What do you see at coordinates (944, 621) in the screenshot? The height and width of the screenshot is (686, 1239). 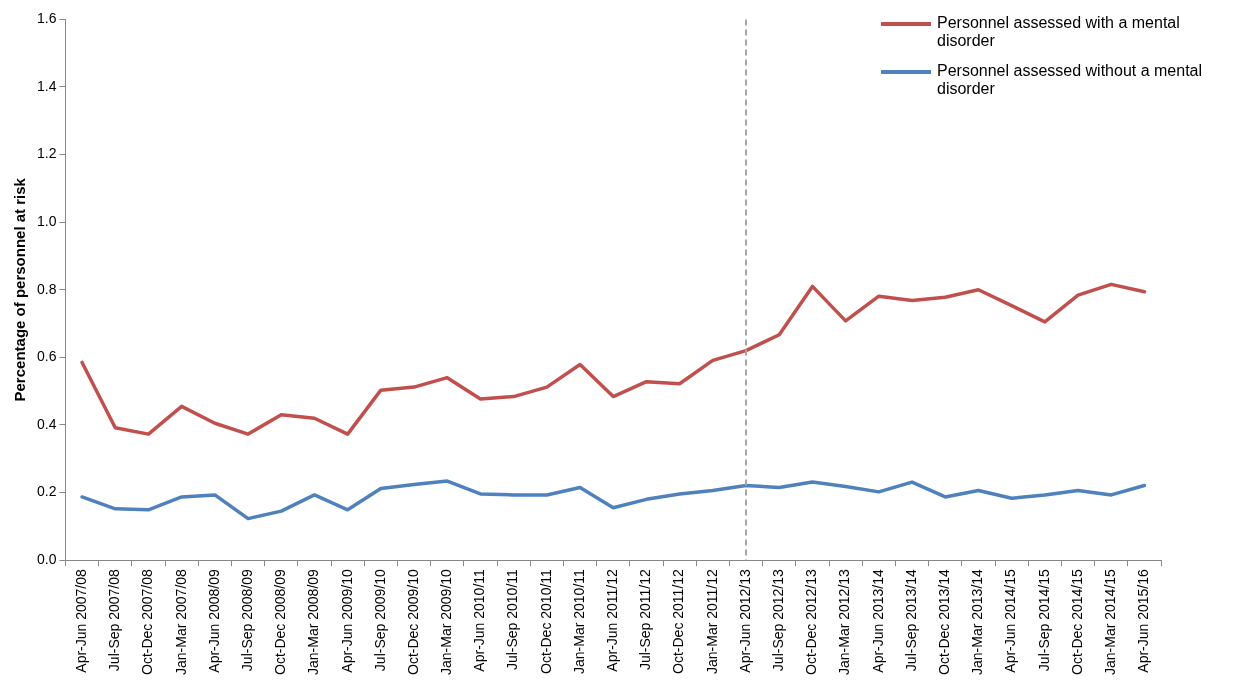 I see `x-tick-label: Oct-Dec 2013/14` at bounding box center [944, 621].